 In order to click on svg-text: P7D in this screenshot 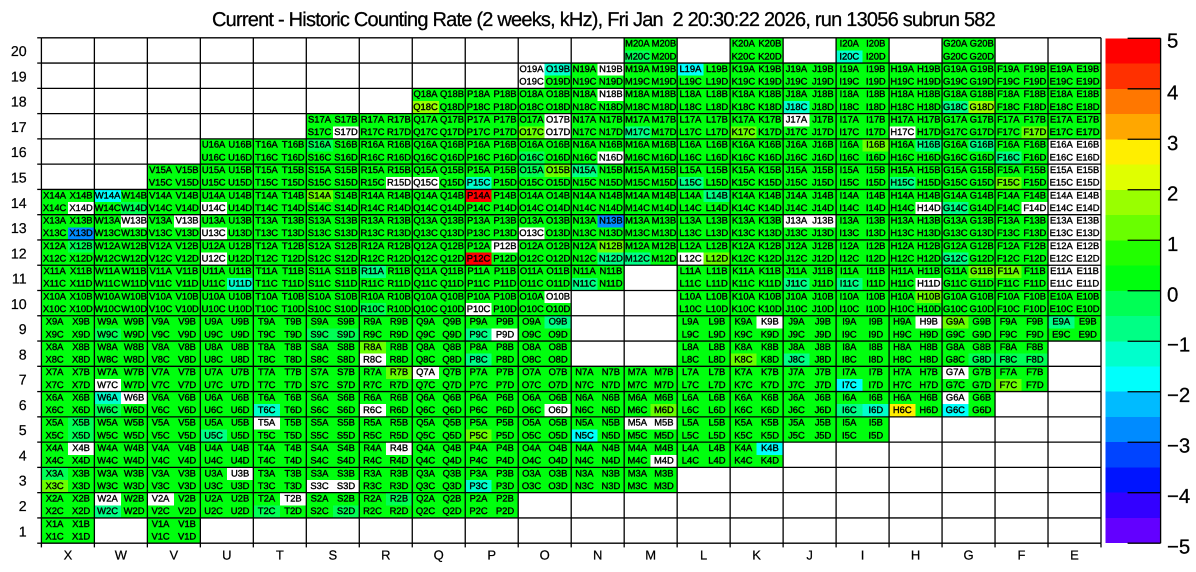, I will do `click(505, 384)`.